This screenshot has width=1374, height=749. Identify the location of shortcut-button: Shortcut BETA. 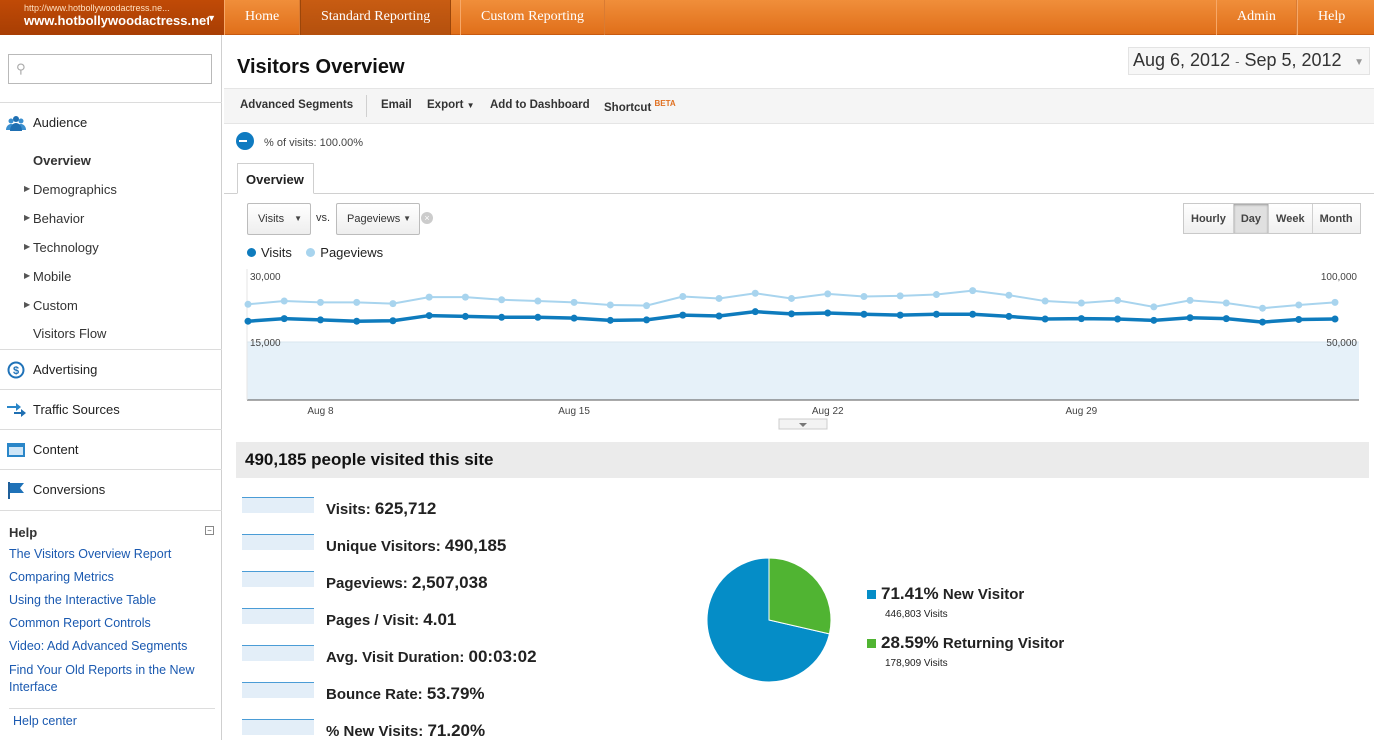
(640, 106).